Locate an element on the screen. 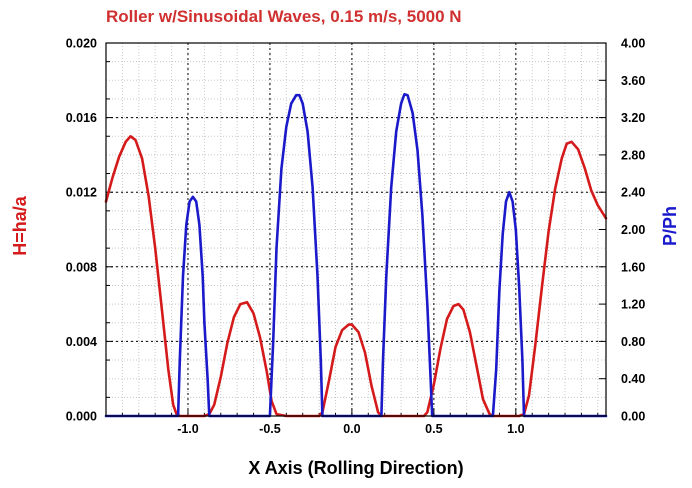 The image size is (692, 488). y-left-tick-label: 0.000 is located at coordinates (81, 417).